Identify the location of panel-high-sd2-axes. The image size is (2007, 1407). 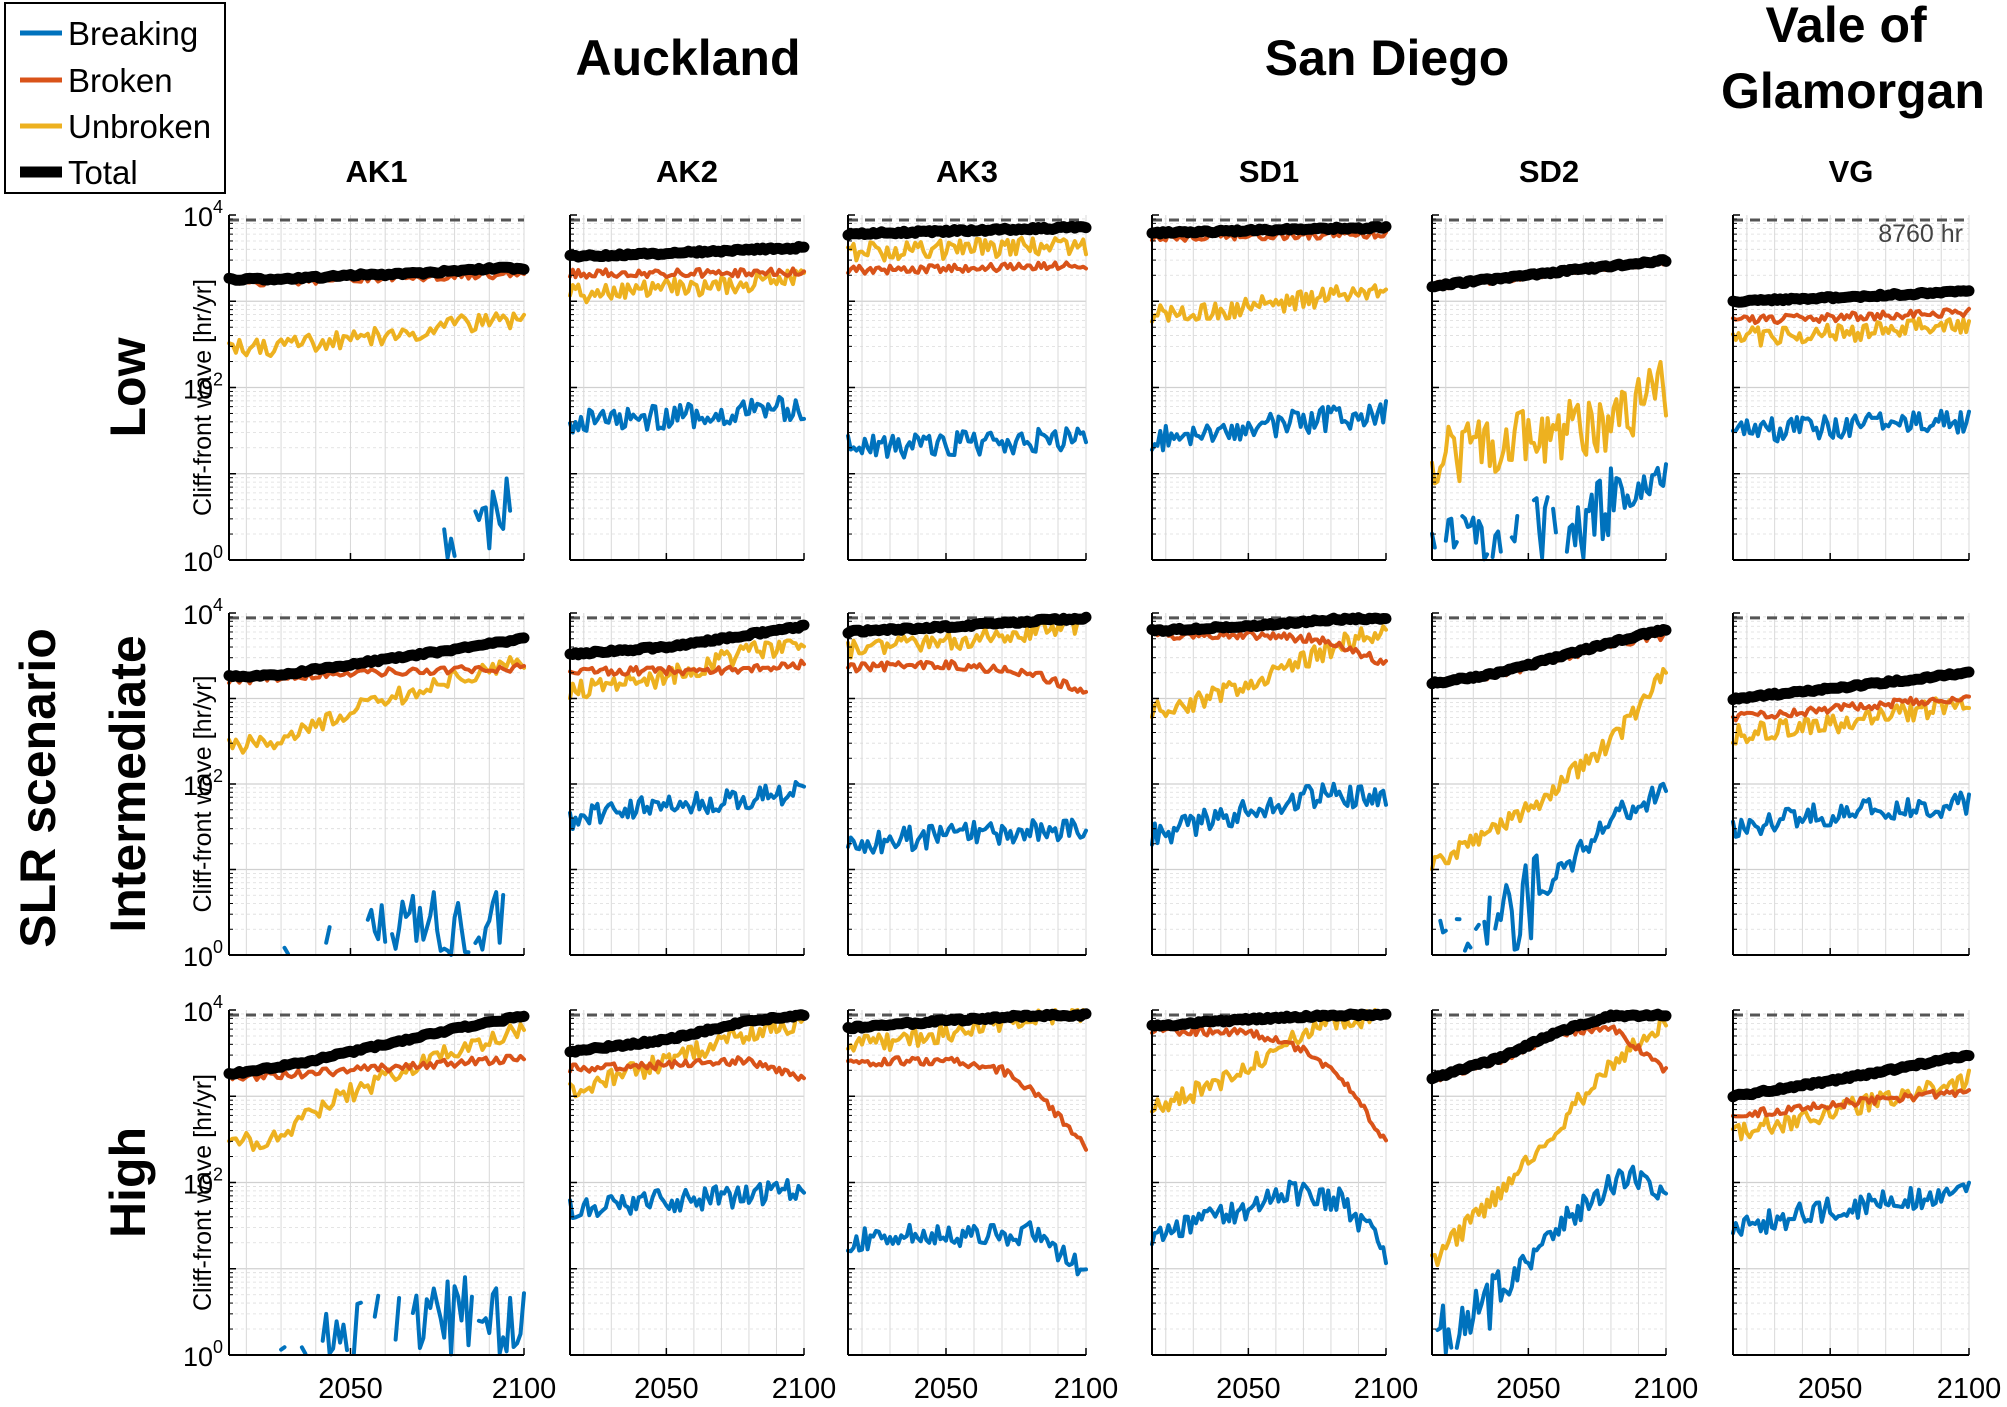
(1549, 1182).